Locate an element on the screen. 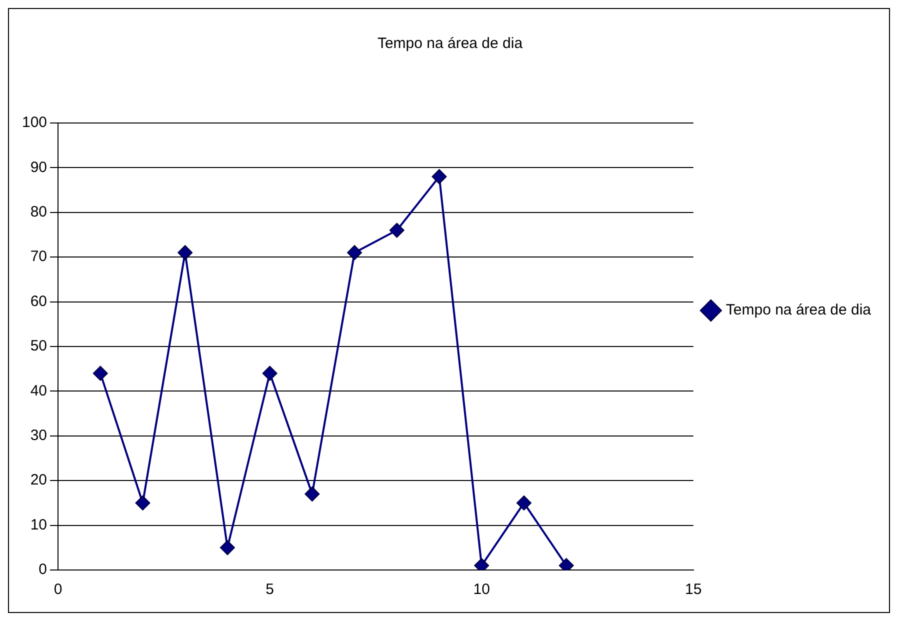 The width and height of the screenshot is (897, 621). y-tick-label: 80 is located at coordinates (39, 212).